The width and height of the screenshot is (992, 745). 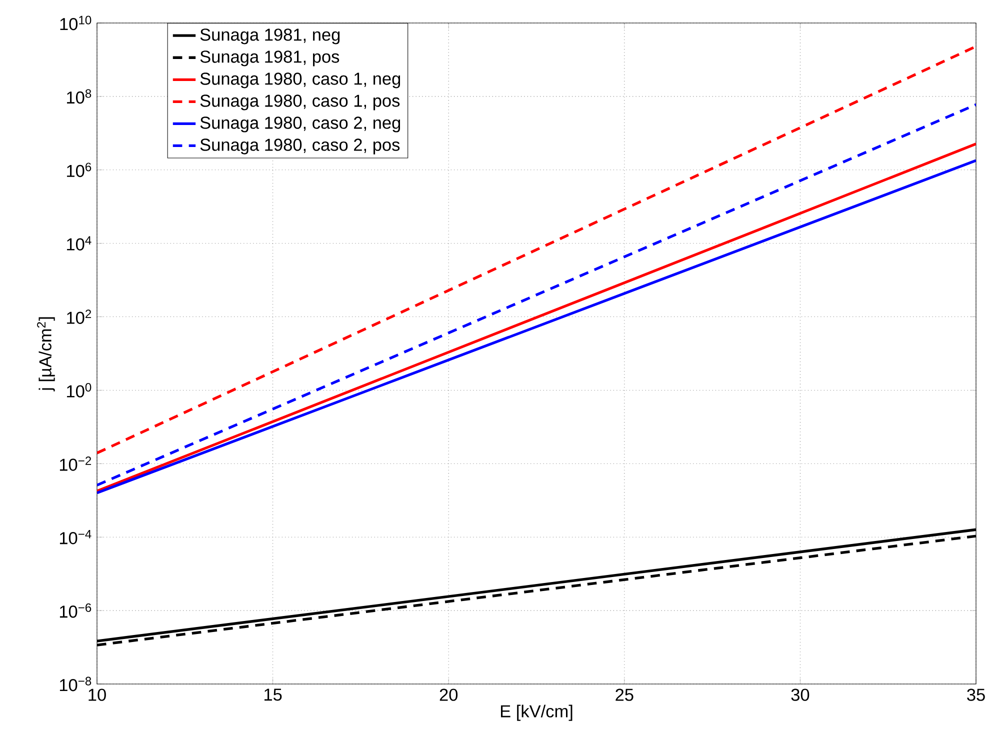 What do you see at coordinates (300, 146) in the screenshot?
I see `legend-label: Sunaga 1980, caso 2, pos` at bounding box center [300, 146].